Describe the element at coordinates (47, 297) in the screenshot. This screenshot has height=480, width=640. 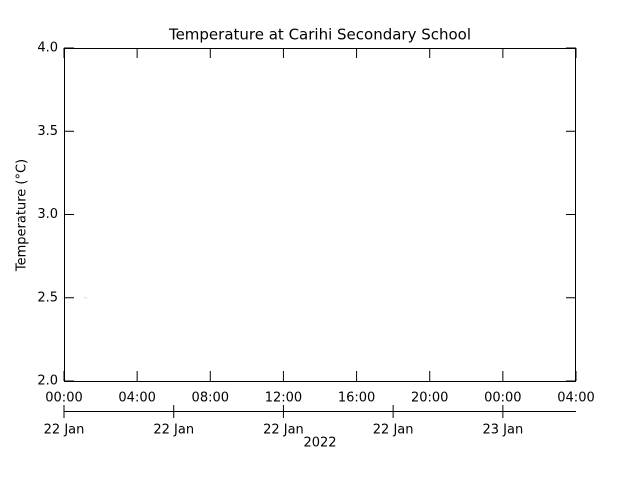
I see `y-tick-label: 2.5` at that location.